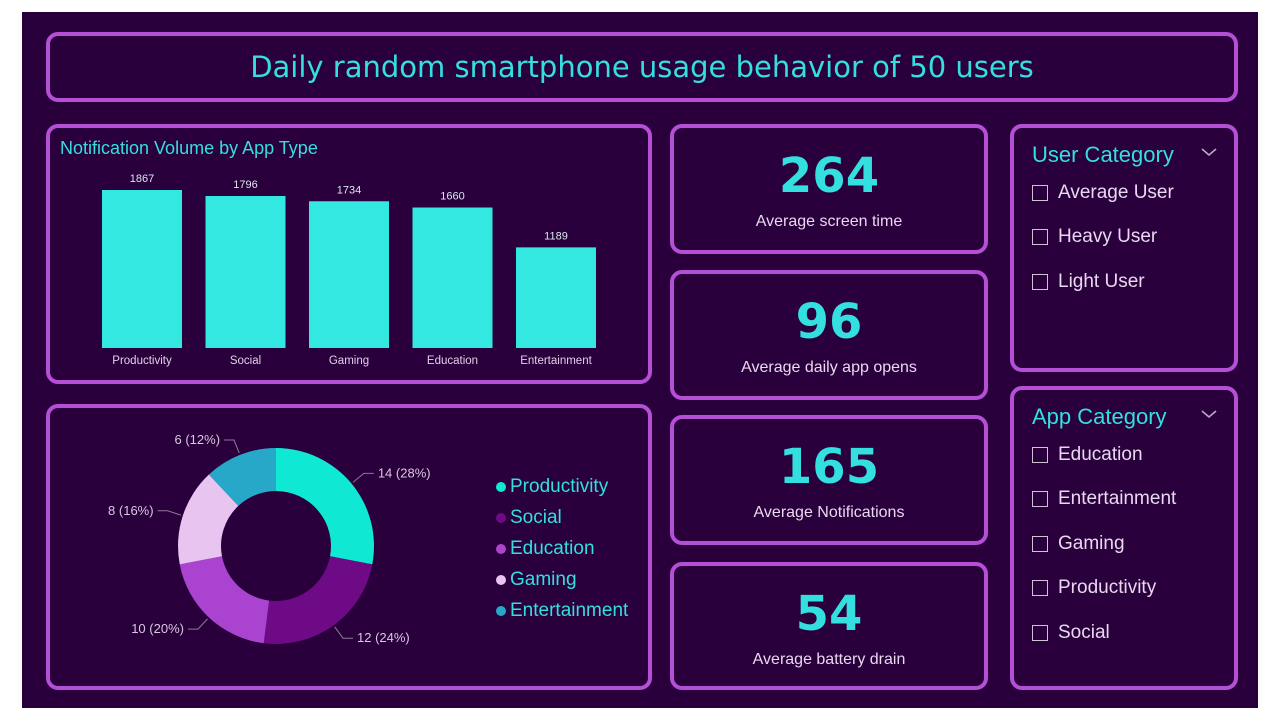 The height and width of the screenshot is (720, 1280). Describe the element at coordinates (829, 512) in the screenshot. I see `kpi-label: Average Notifications` at that location.